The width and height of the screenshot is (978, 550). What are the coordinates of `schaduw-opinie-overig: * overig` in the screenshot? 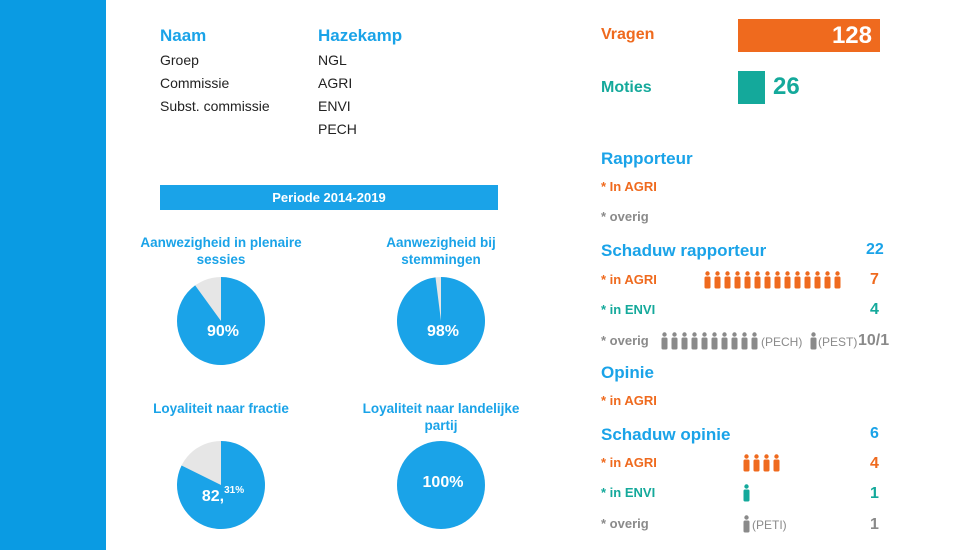 It's located at (625, 523).